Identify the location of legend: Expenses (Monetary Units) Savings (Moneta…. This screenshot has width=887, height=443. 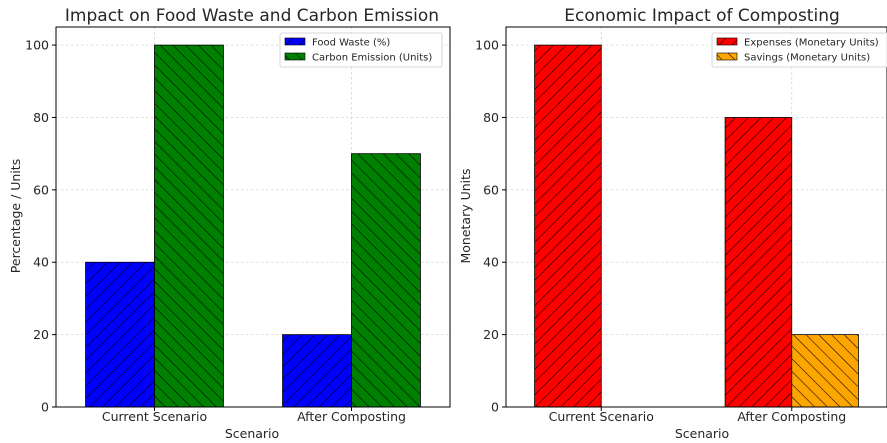
(799, 50).